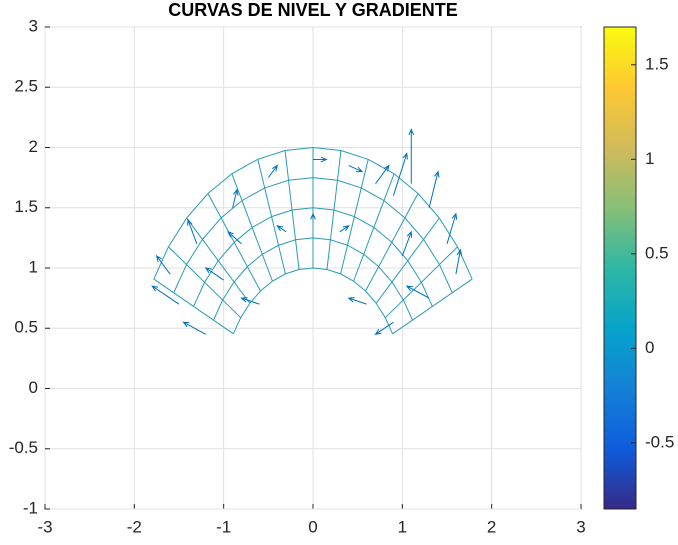 This screenshot has height=545, width=678. I want to click on colorbar-label: -0.5, so click(659, 441).